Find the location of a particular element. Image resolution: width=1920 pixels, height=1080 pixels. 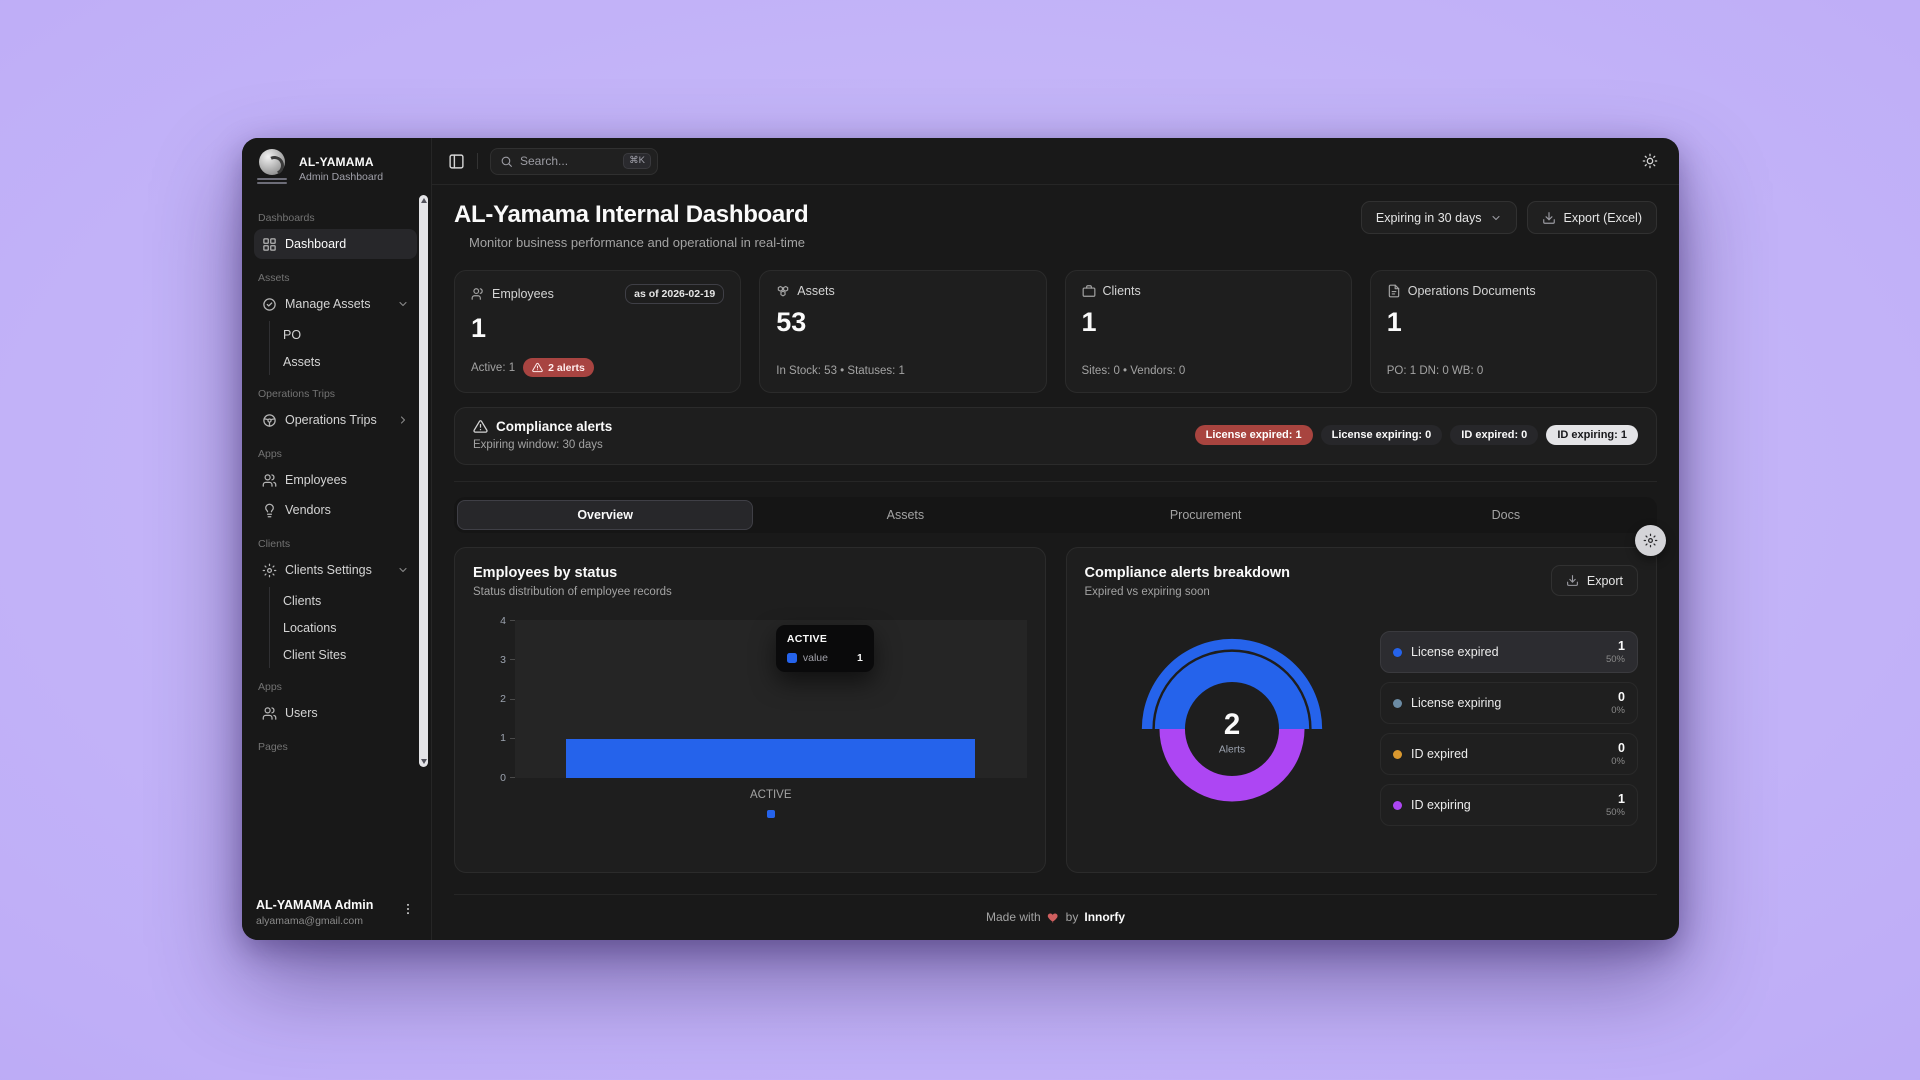

search-box: ⌘K is located at coordinates (574, 161).